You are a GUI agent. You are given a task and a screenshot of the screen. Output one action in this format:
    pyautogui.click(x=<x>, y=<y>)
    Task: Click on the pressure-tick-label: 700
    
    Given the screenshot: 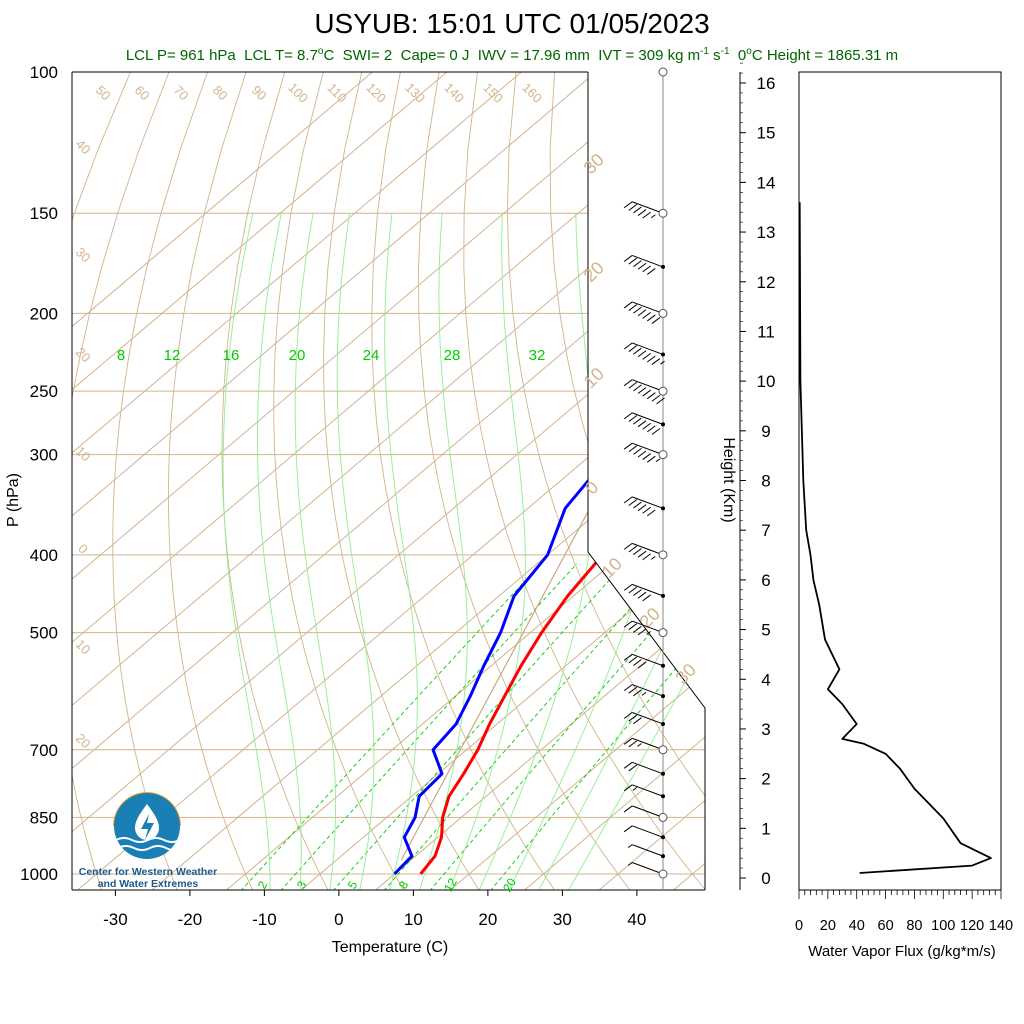 What is the action you would take?
    pyautogui.click(x=44, y=750)
    